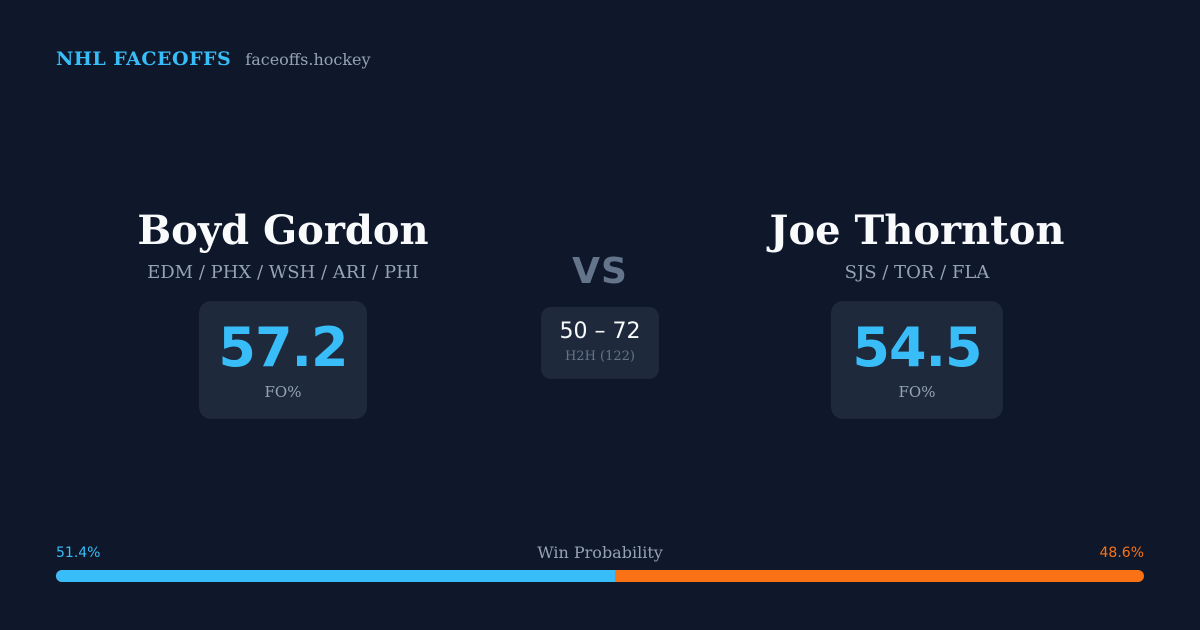  What do you see at coordinates (600, 356) in the screenshot?
I see `h2h-label: H2H (122)` at bounding box center [600, 356].